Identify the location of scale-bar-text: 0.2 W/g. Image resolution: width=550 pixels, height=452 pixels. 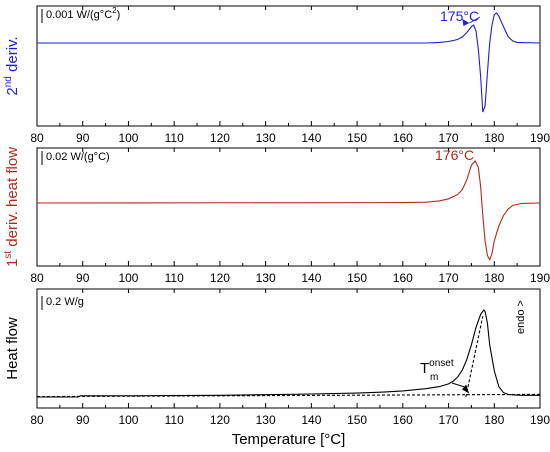
(65, 302).